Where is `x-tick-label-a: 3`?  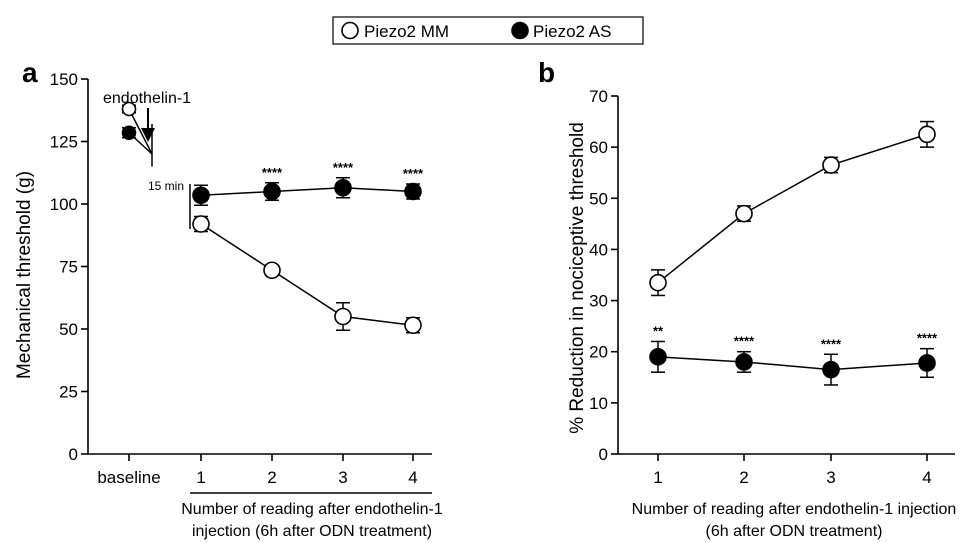
x-tick-label-a: 3 is located at coordinates (342, 477).